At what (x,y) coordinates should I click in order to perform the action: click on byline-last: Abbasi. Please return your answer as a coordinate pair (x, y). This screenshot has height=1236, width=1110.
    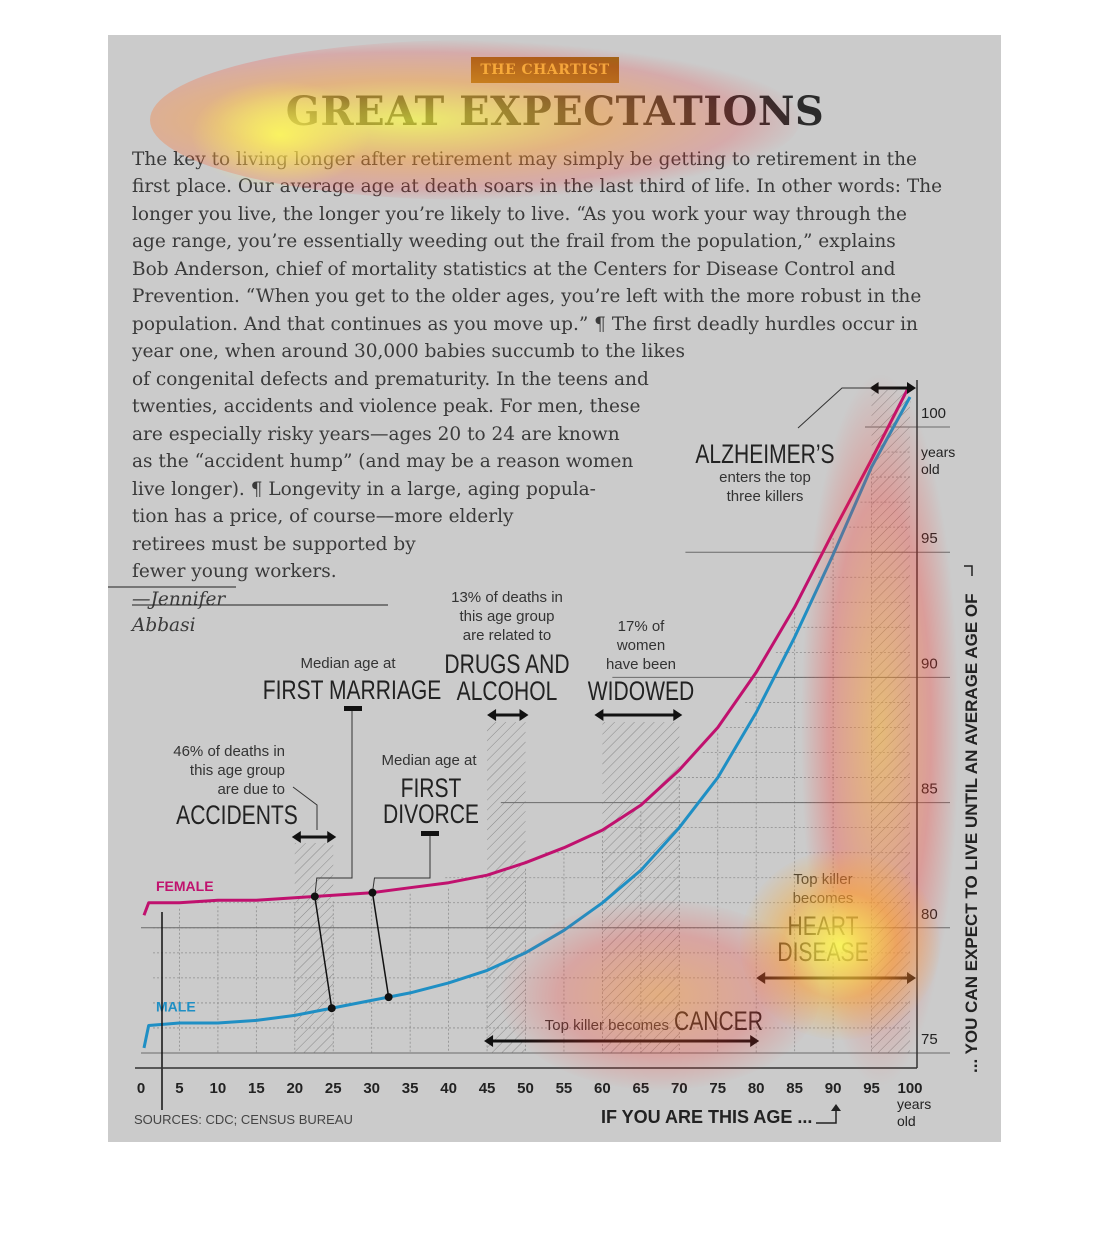
    Looking at the image, I should click on (164, 625).